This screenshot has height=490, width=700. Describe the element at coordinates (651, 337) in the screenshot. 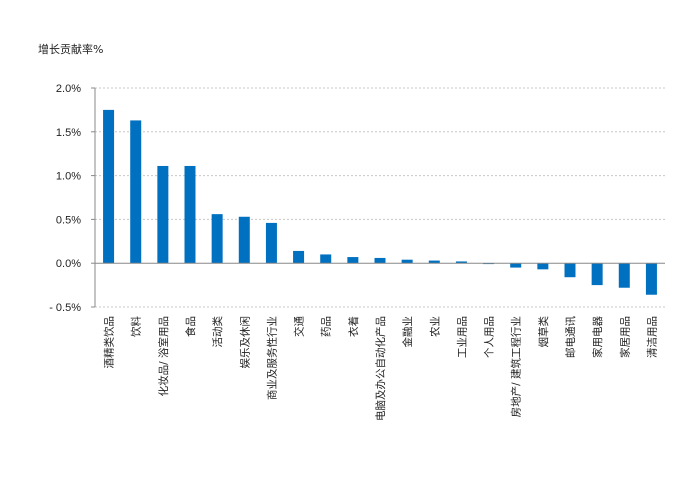

I see `x-category-label: 清洁用品` at that location.